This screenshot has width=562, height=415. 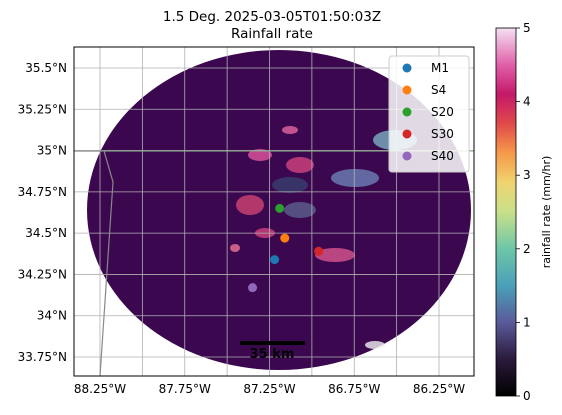 I want to click on colorbar-tick-label: 2, so click(x=527, y=249).